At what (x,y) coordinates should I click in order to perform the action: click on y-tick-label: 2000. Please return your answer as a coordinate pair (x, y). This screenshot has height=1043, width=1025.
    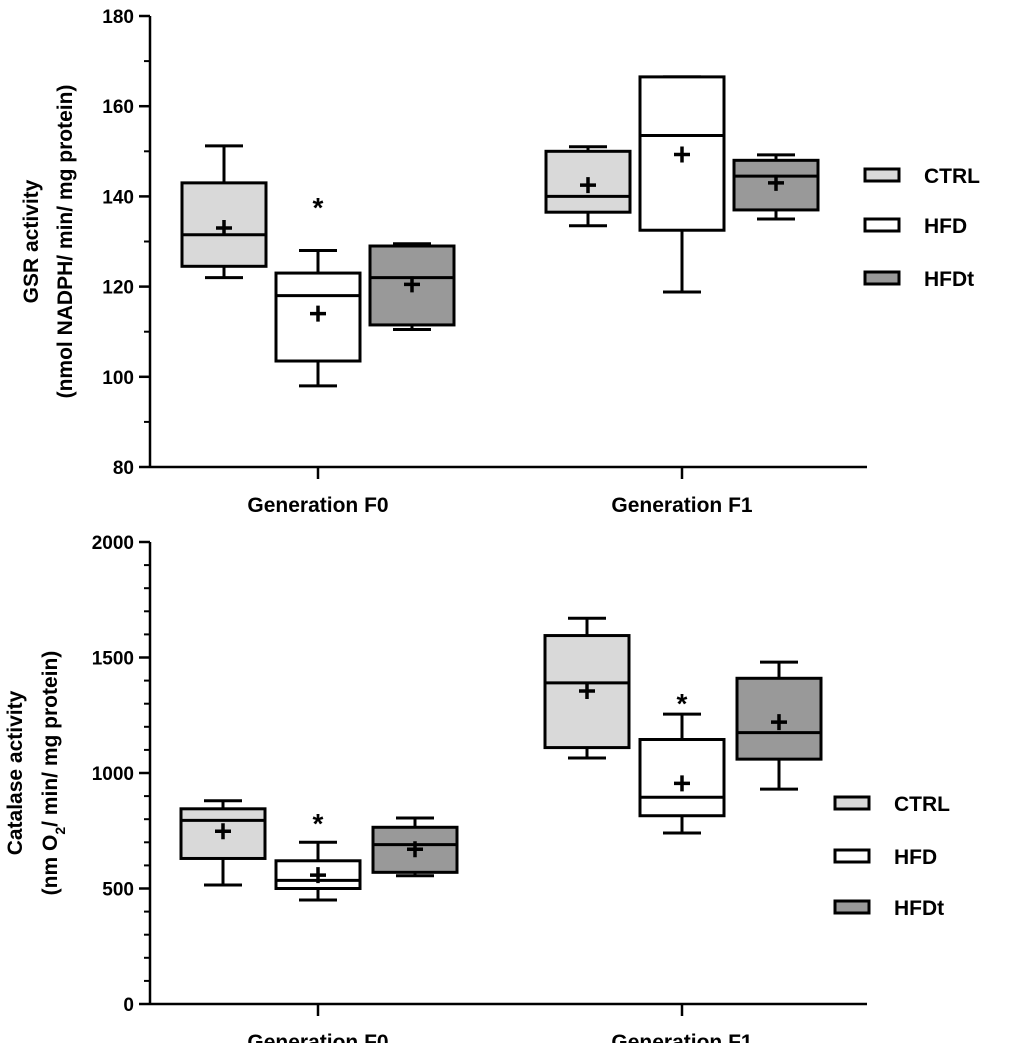
    Looking at the image, I should click on (113, 543).